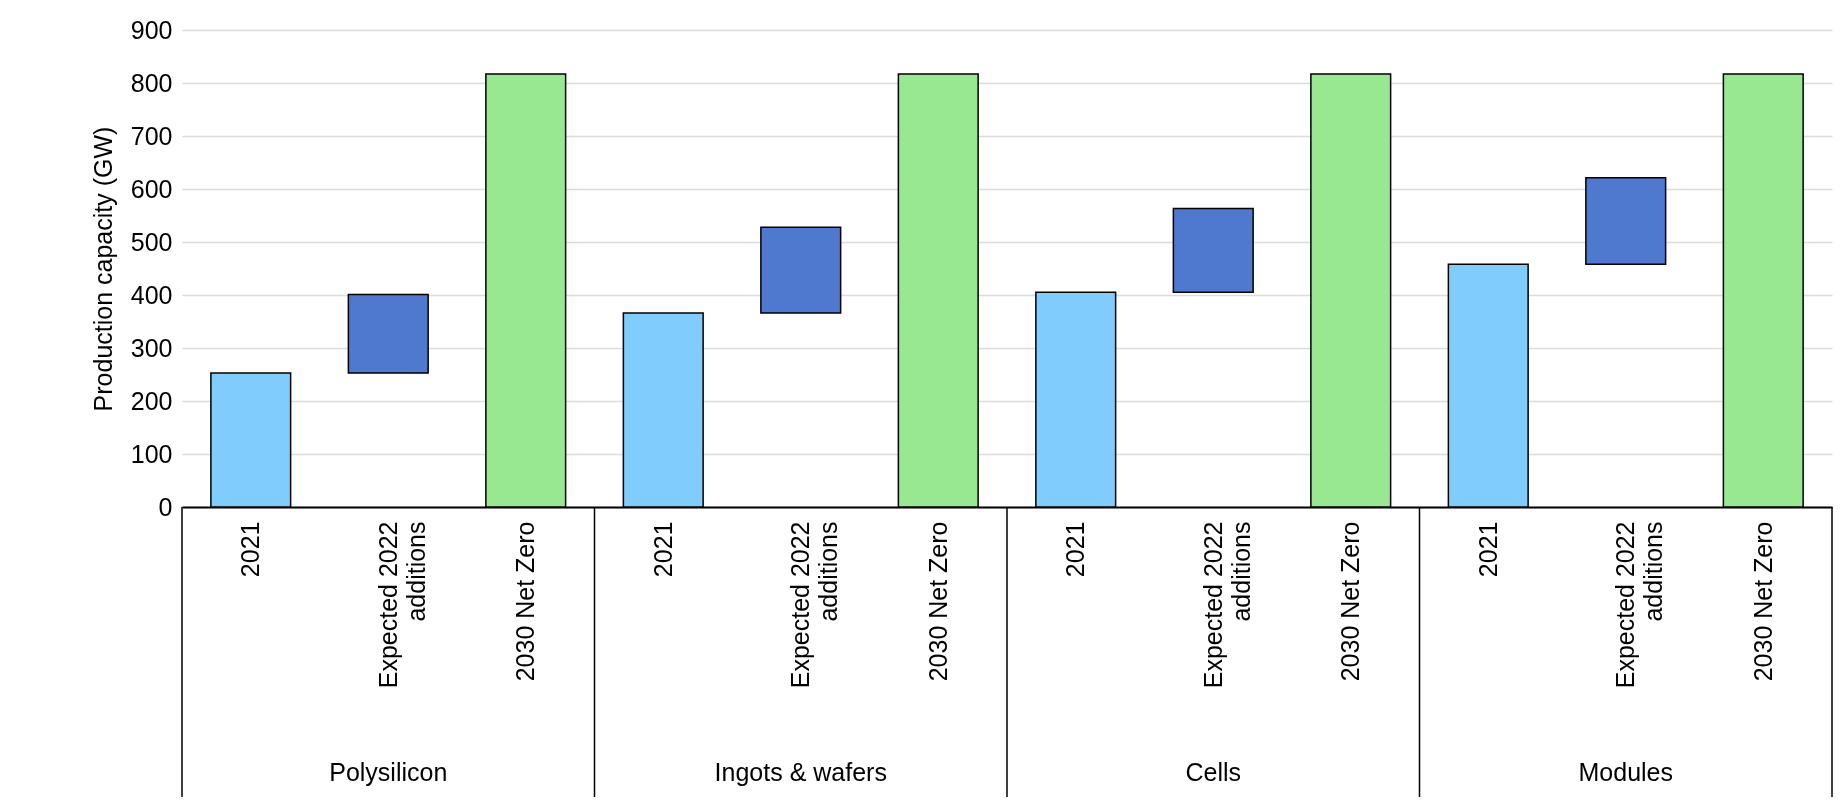 The image size is (1847, 803). Describe the element at coordinates (388, 772) in the screenshot. I see `text: Polysilicon` at that location.